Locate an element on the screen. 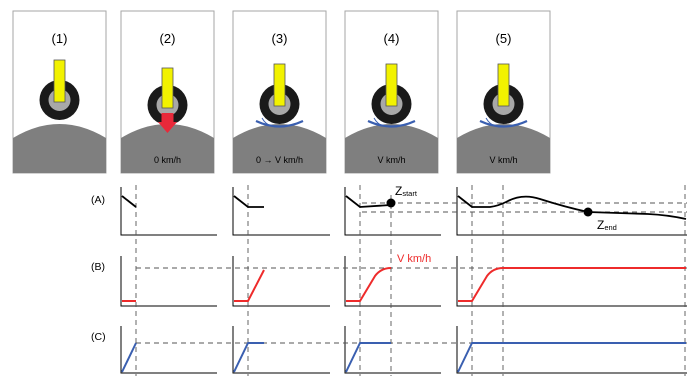 The height and width of the screenshot is (376, 691). z-end-point is located at coordinates (588, 212).